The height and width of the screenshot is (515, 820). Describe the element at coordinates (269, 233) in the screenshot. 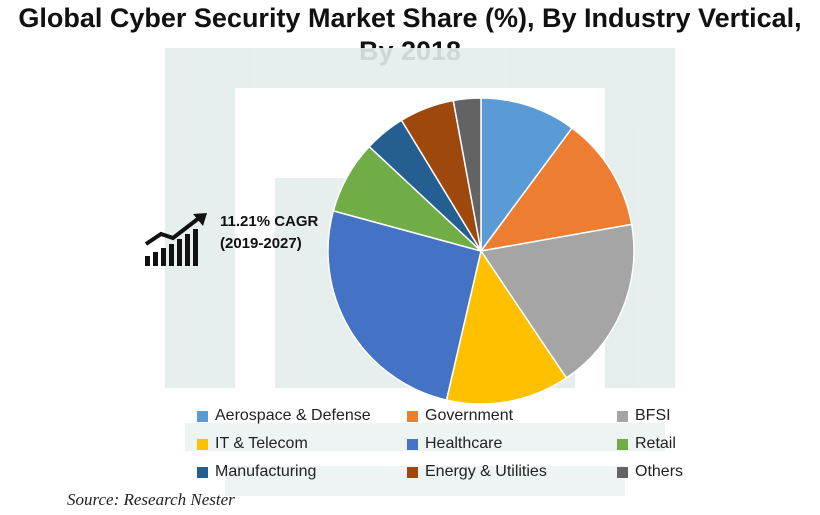

I see `cagr-annotation: 11.21% CAGR (2019-2027)` at that location.